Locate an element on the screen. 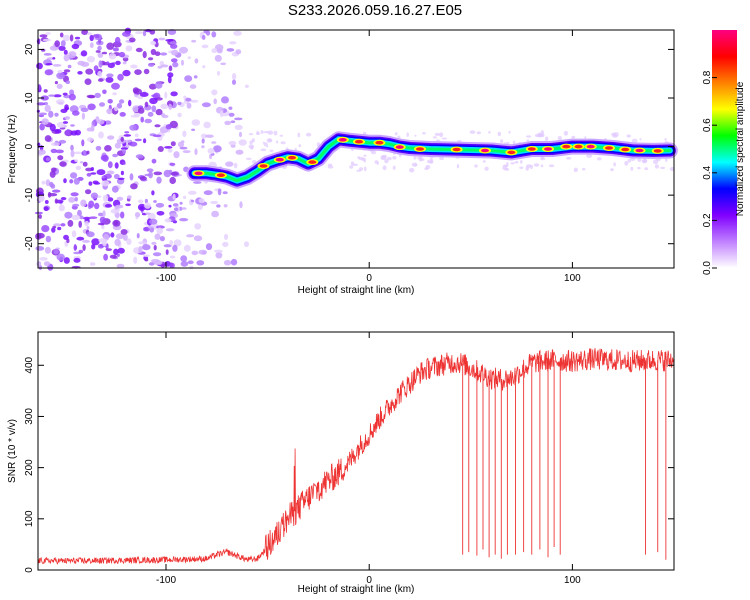  spectrogram-ridge is located at coordinates (432, 160).